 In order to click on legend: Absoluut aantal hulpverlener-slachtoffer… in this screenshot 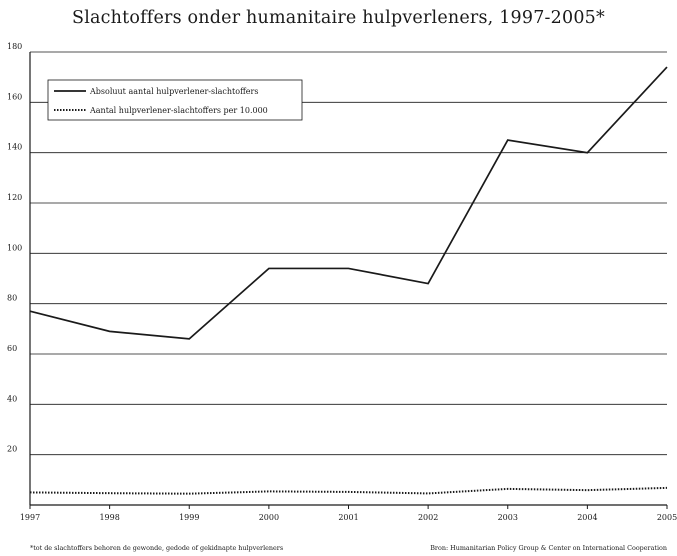, I will do `click(175, 100)`.